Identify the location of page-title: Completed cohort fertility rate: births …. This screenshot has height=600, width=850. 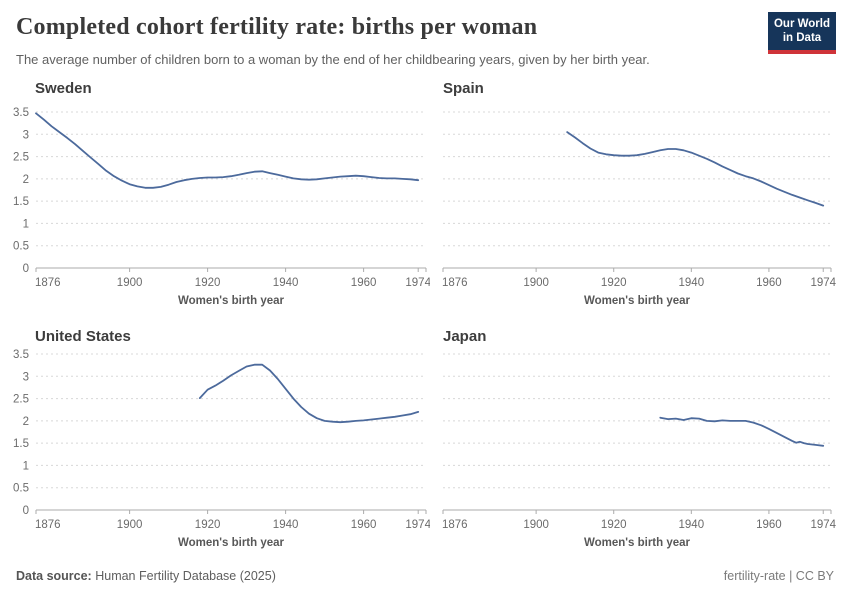
(277, 27).